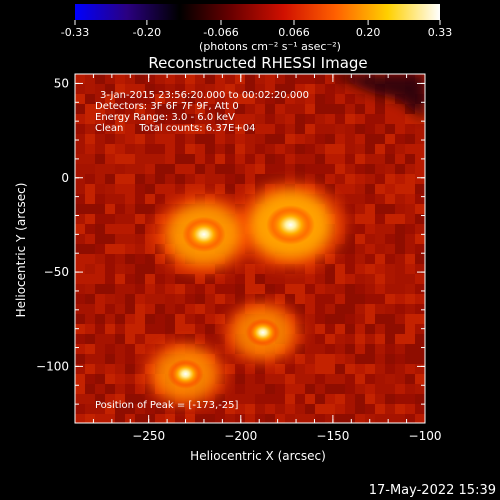  I want to click on colorbar, so click(257, 12).